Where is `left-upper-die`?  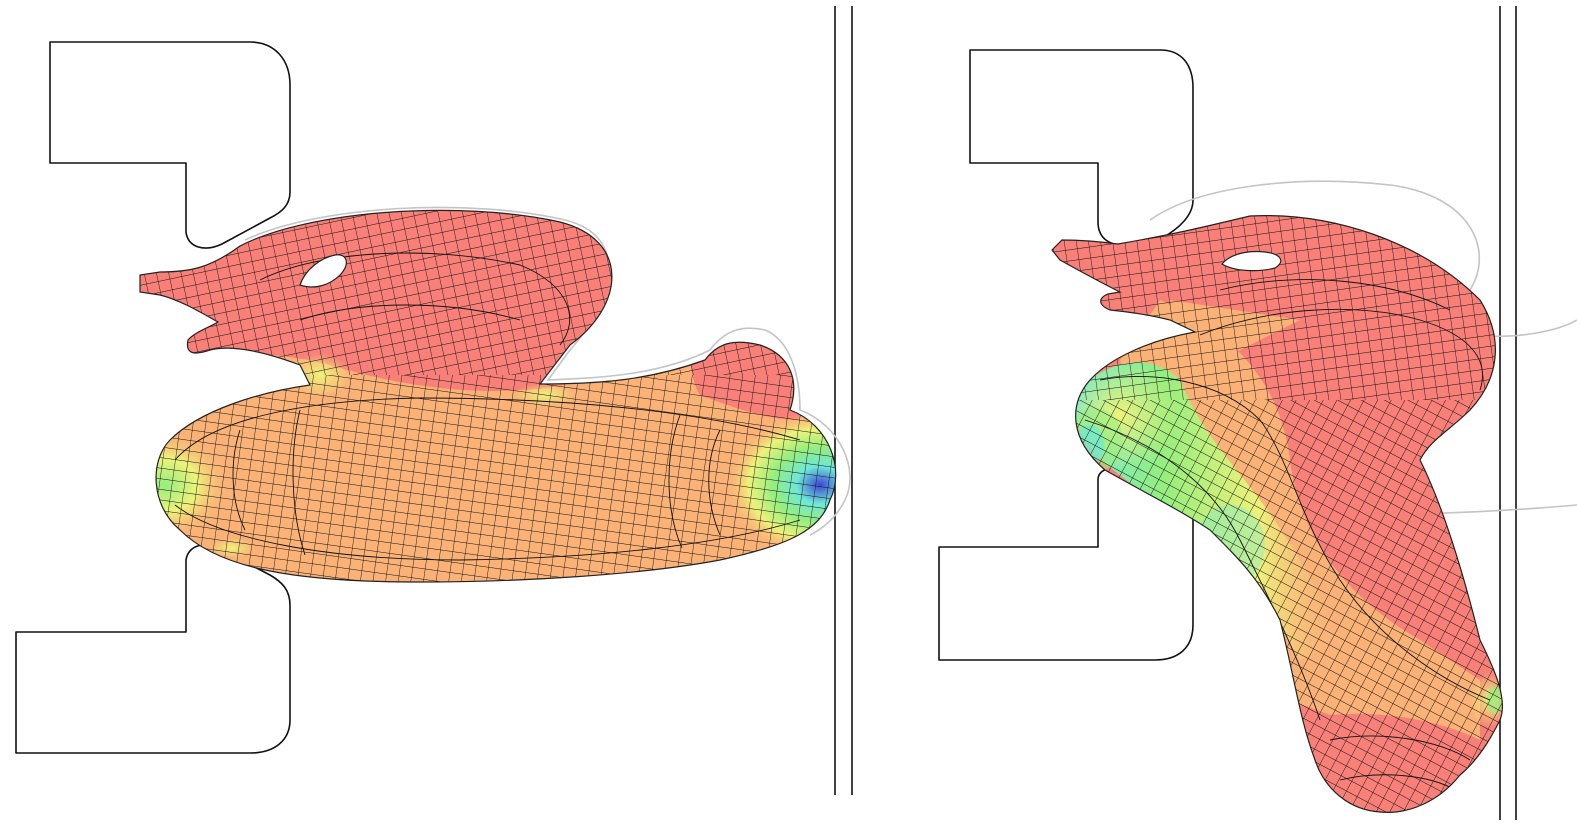 left-upper-die is located at coordinates (170, 145).